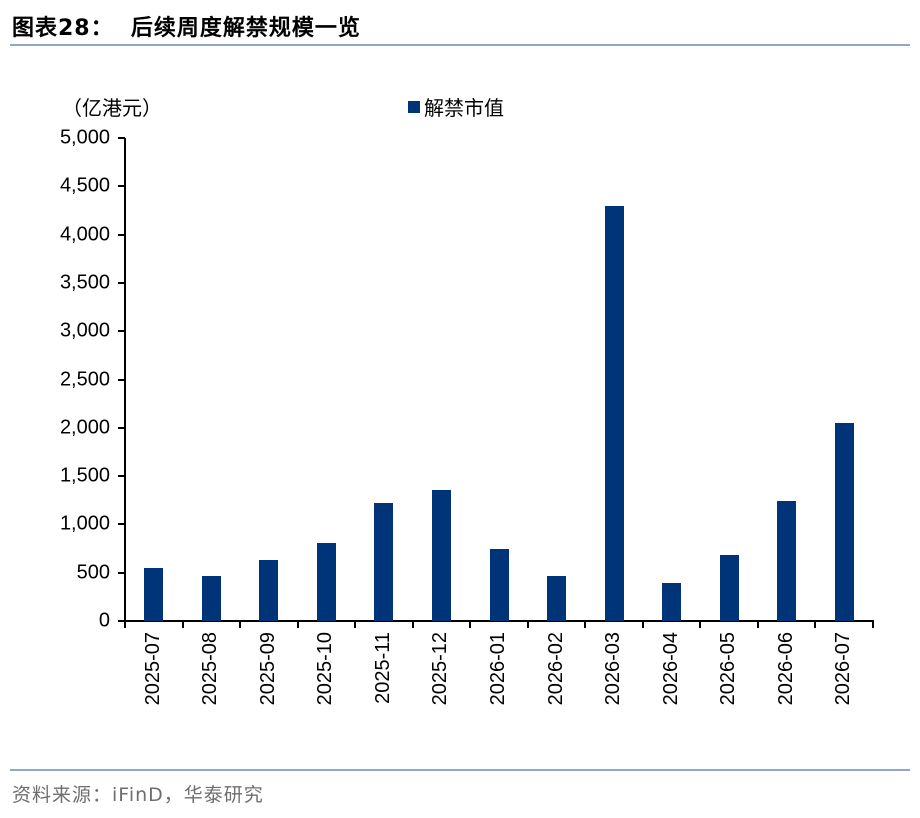  Describe the element at coordinates (325, 669) in the screenshot. I see `x-tick-label: 2025-10` at that location.